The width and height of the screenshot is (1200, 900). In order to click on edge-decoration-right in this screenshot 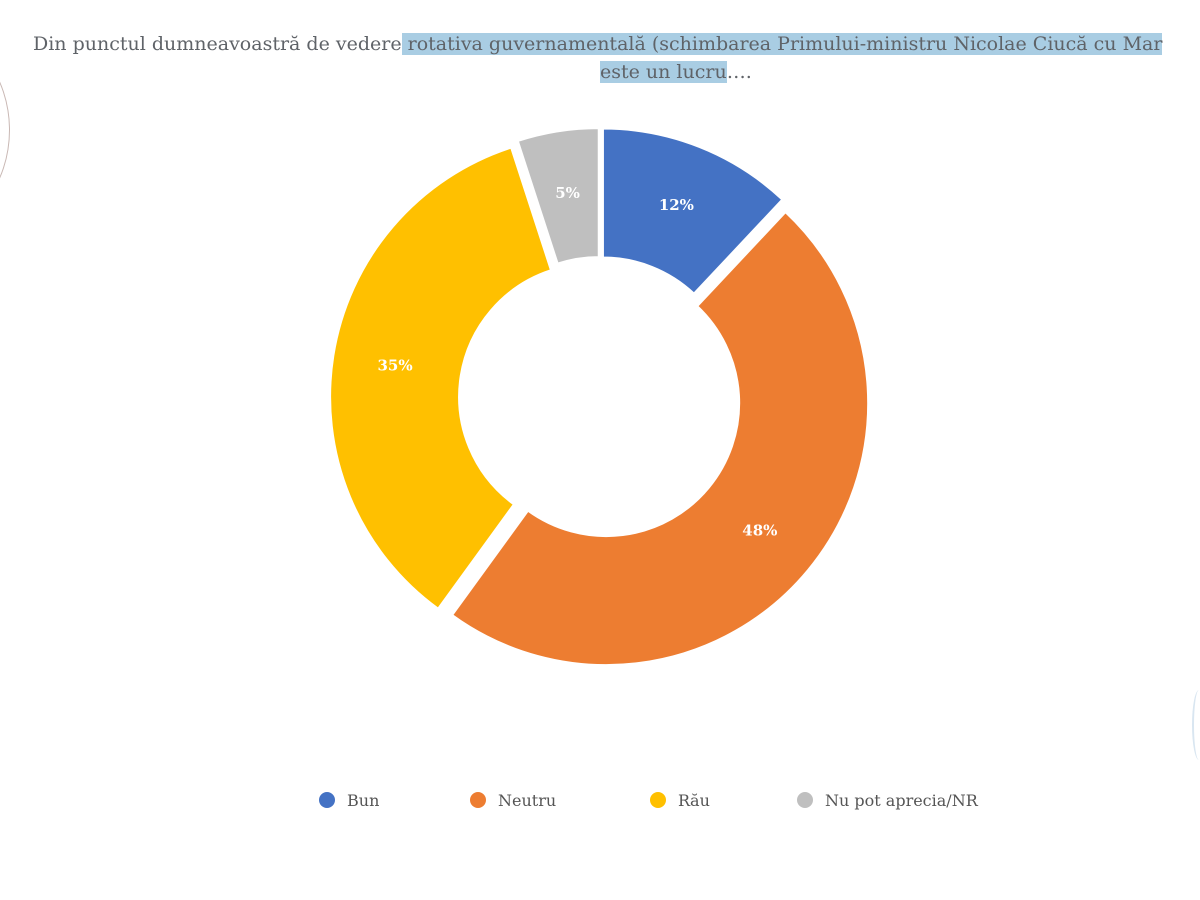, I will do `click(1196, 725)`.